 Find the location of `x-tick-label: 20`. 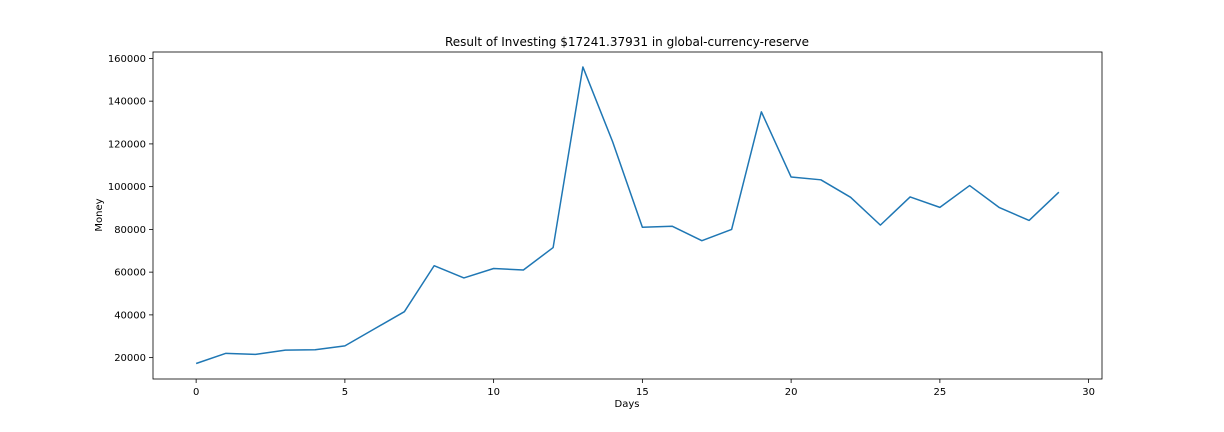

x-tick-label: 20 is located at coordinates (791, 392).